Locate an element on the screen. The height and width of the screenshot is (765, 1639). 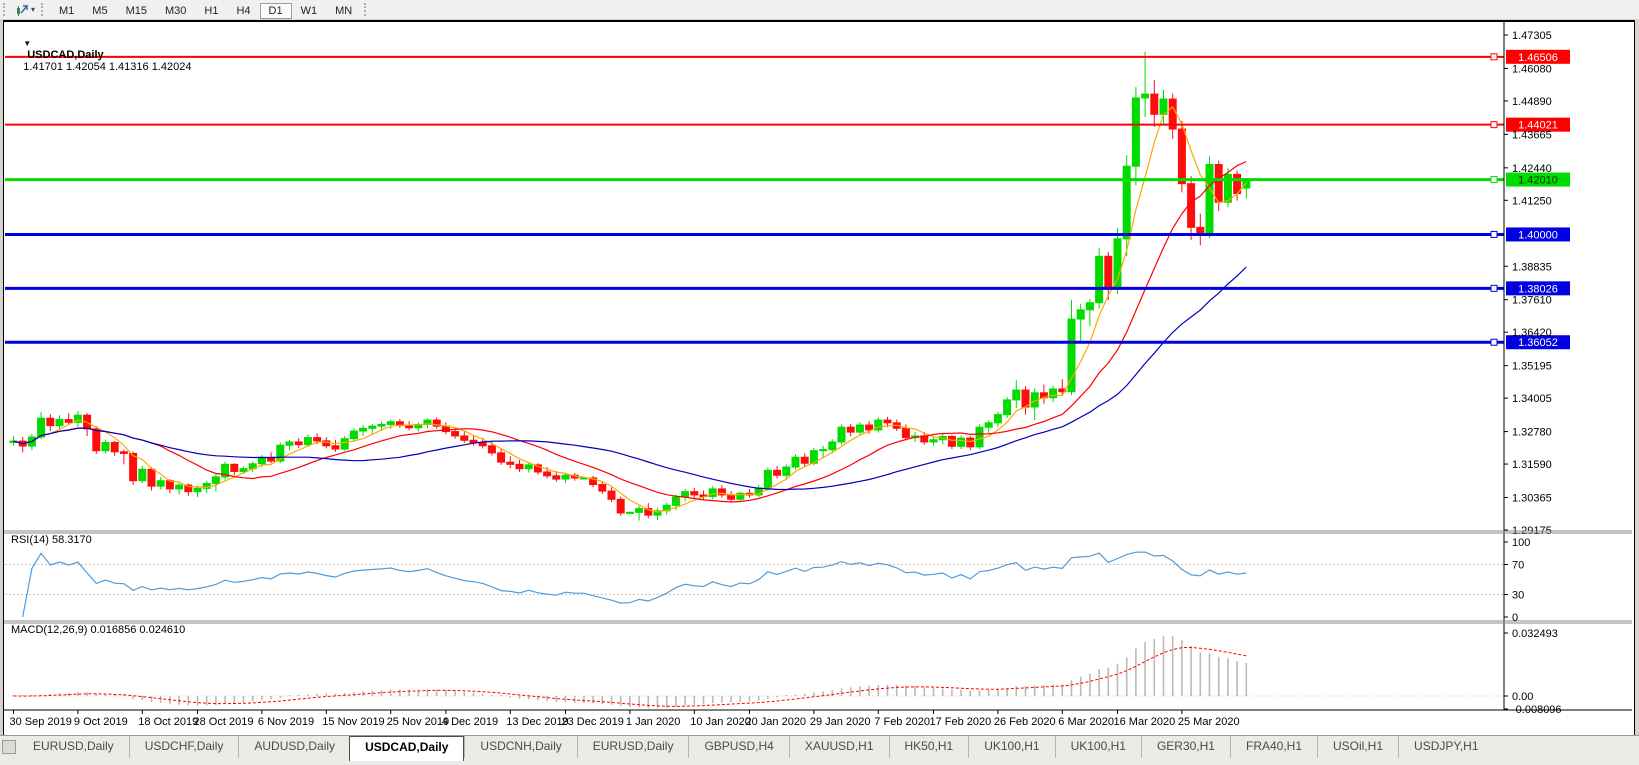
tab-usoil-h1: USOil,H1 is located at coordinates (1357, 747).